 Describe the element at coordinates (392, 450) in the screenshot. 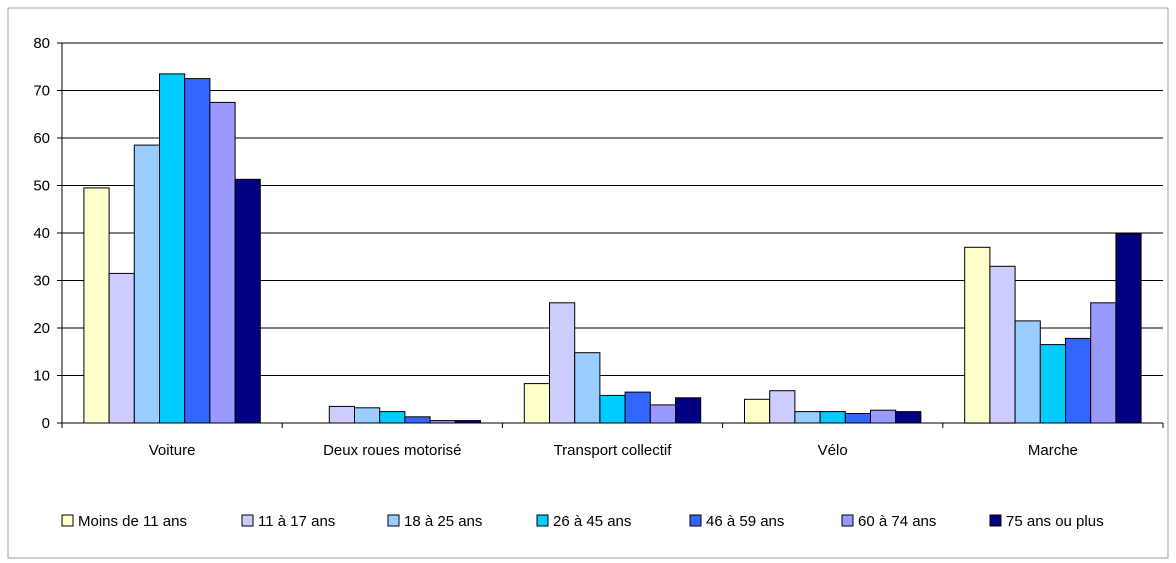

I see `x-category-label: Deux roues motorisé` at that location.